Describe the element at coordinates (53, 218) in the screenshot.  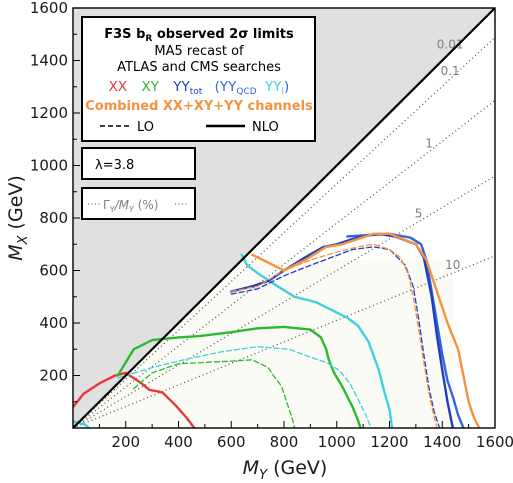
I see `y-tick-label: 800` at that location.